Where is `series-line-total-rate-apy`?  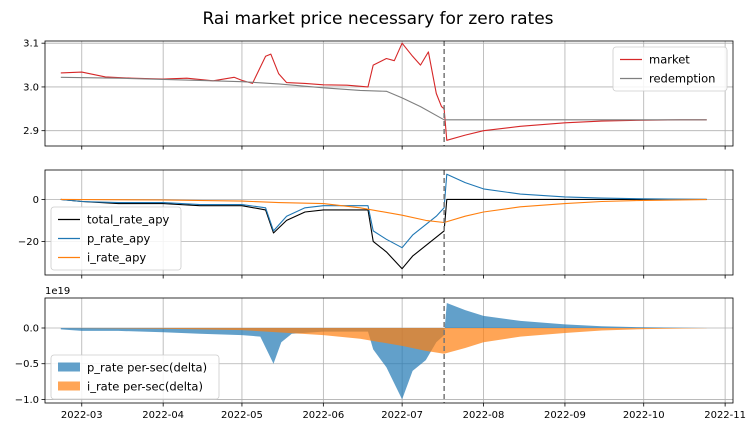
series-line-total-rate-apy is located at coordinates (383, 234).